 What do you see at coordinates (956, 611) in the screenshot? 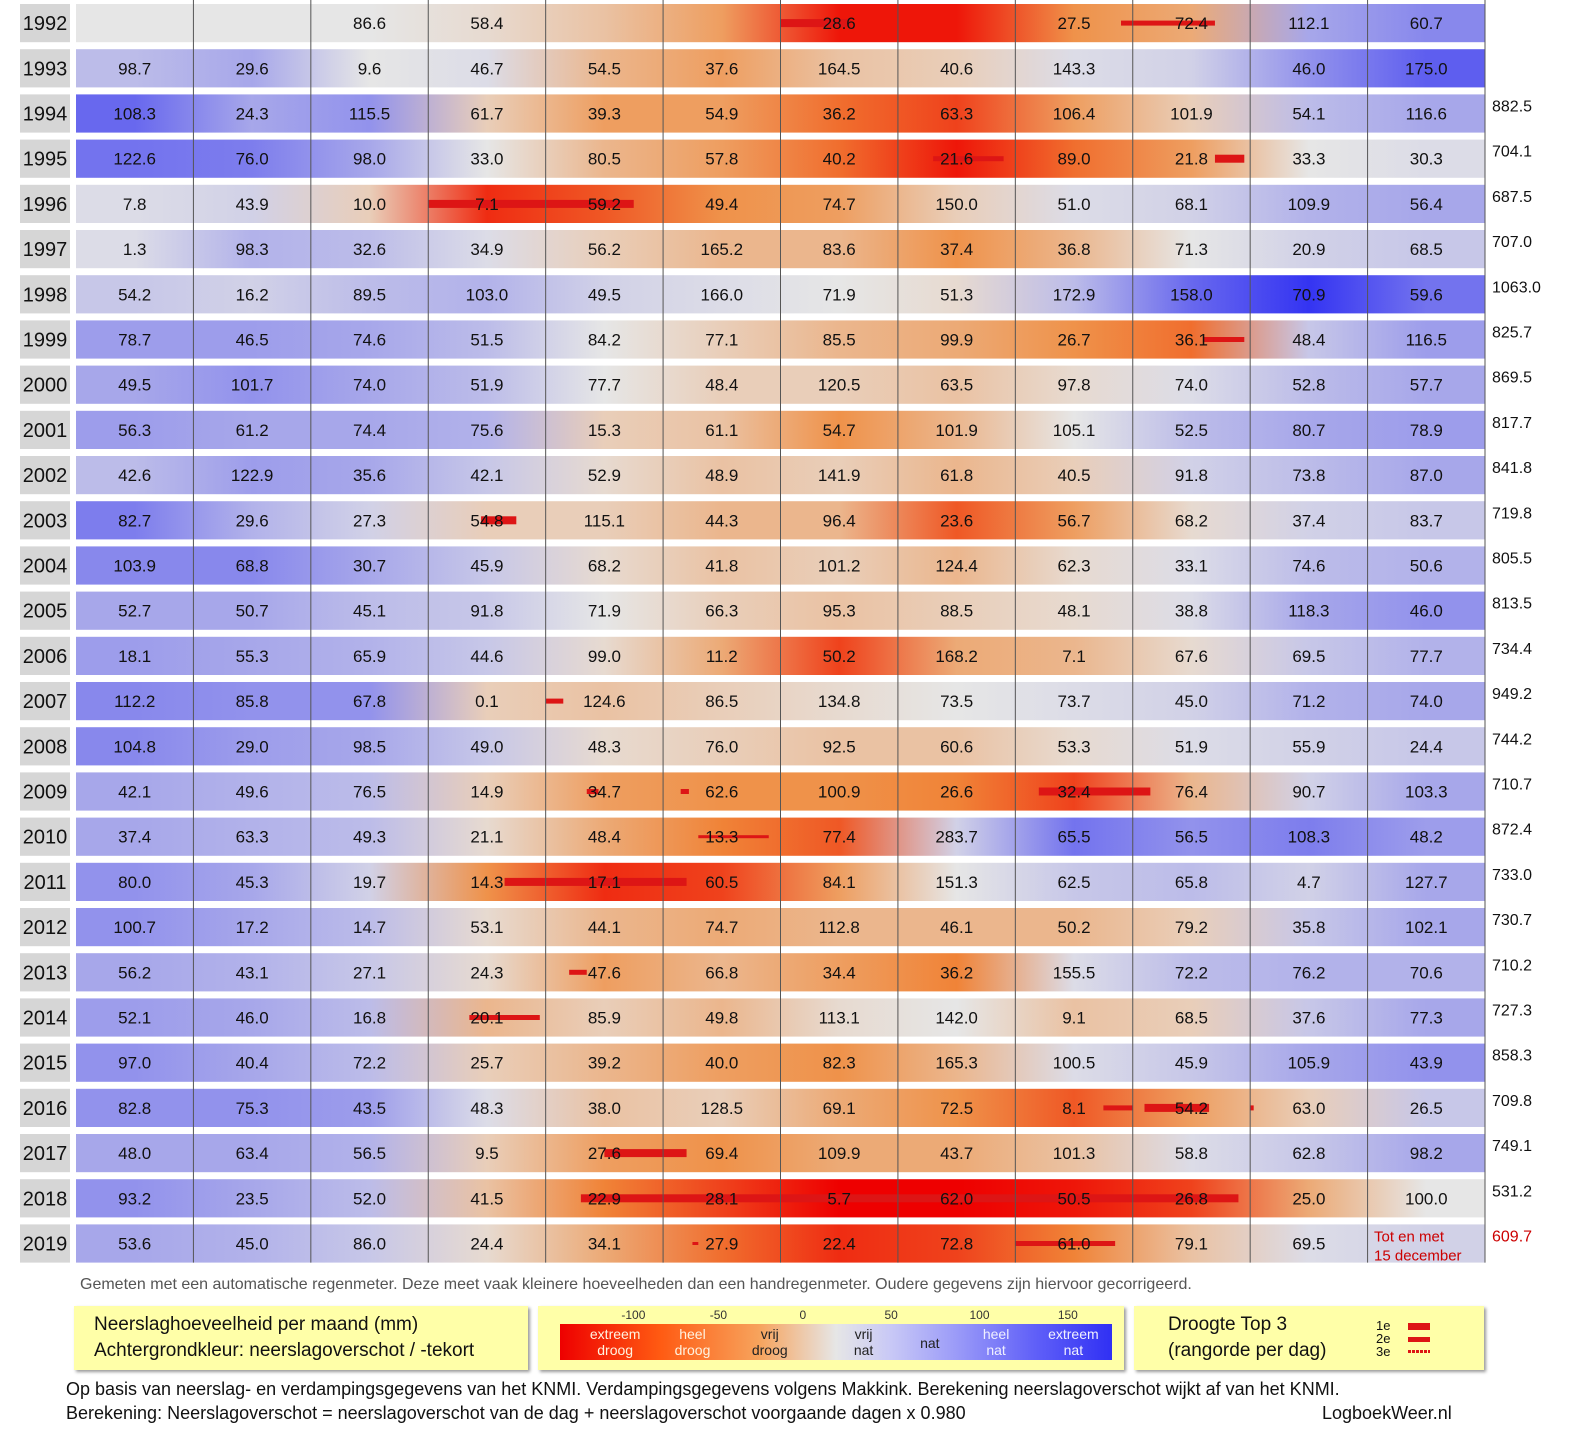
I see `month-value: 88.5` at bounding box center [956, 611].